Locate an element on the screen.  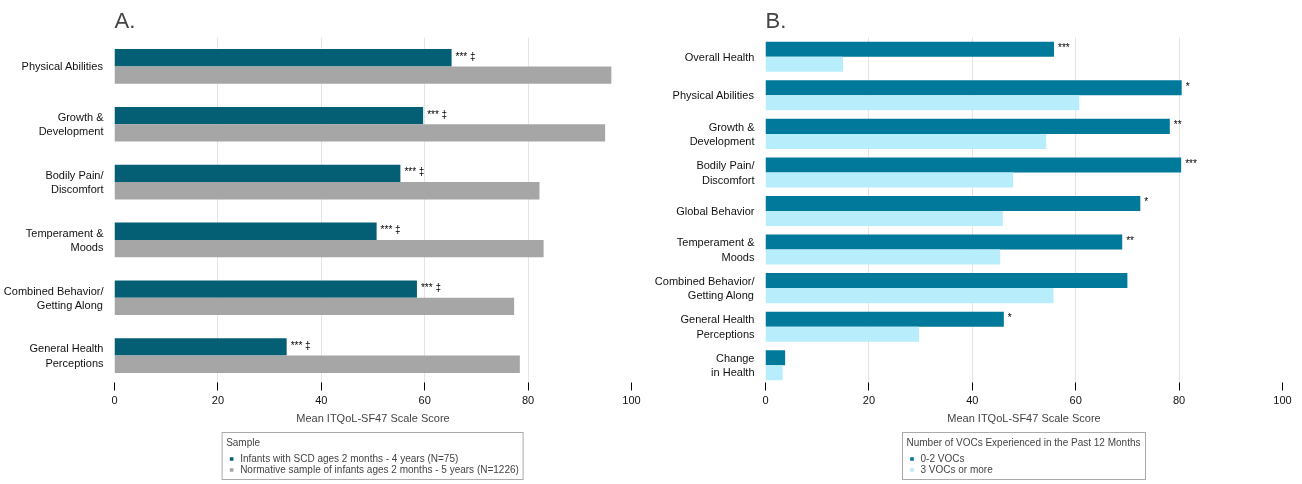
legend-label: Infants with SCD ages 2 months - 4 years (N=75) is located at coordinates (349, 458).